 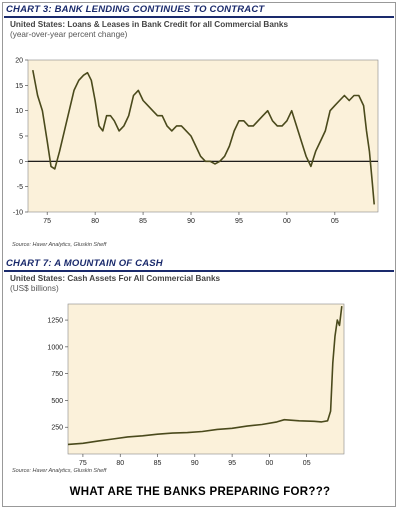 What do you see at coordinates (55, 321) in the screenshot?
I see `y-tick-label: 1250` at bounding box center [55, 321].